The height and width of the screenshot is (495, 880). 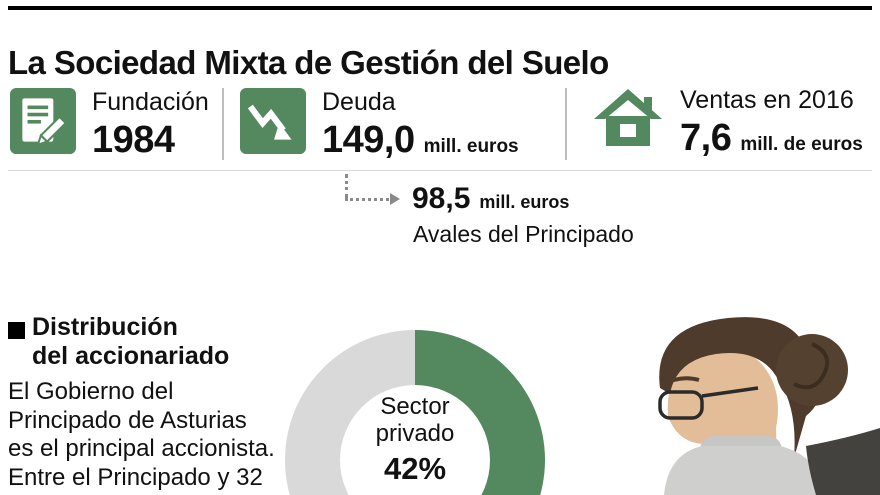 I want to click on stat-label: Fundación, so click(x=150, y=102).